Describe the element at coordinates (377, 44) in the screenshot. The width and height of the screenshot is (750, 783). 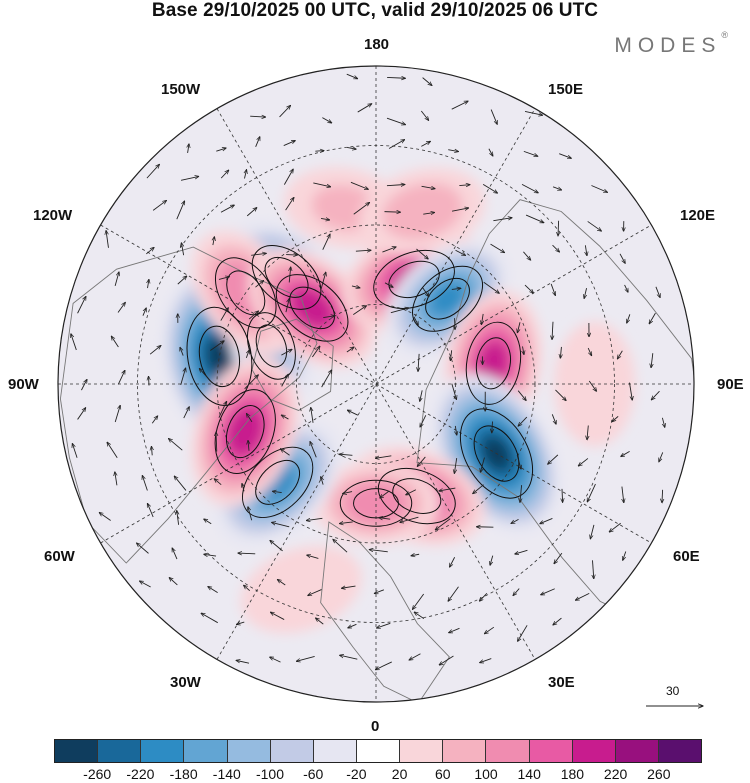
I see `lon-label-180: 180` at that location.